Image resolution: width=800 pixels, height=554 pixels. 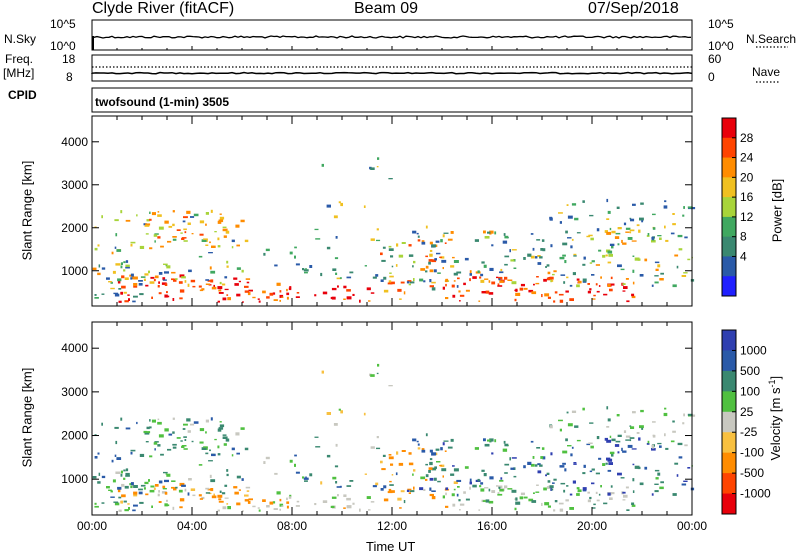 I want to click on cpid-label: CPID, so click(x=22, y=95).